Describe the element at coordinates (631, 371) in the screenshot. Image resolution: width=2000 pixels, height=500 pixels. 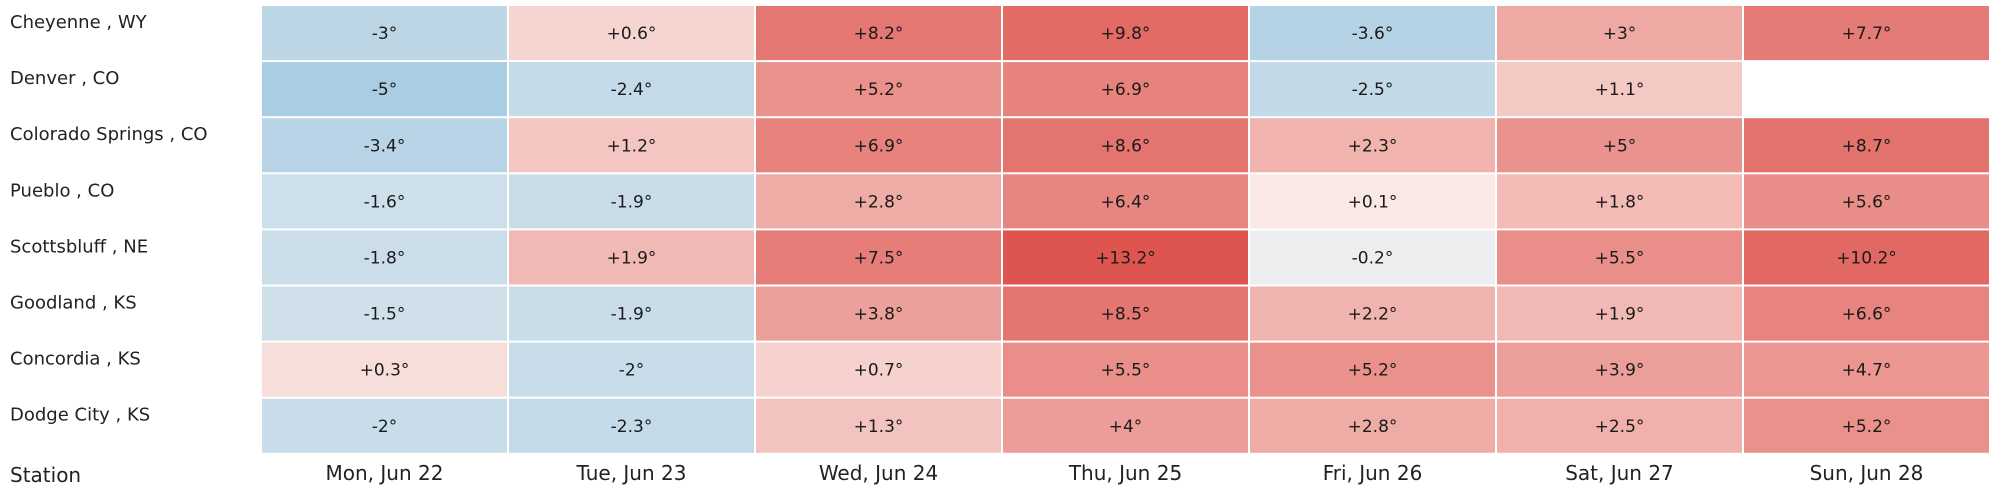
I see `cell-label-concordia-ks-tue-jun-23: -2°` at that location.